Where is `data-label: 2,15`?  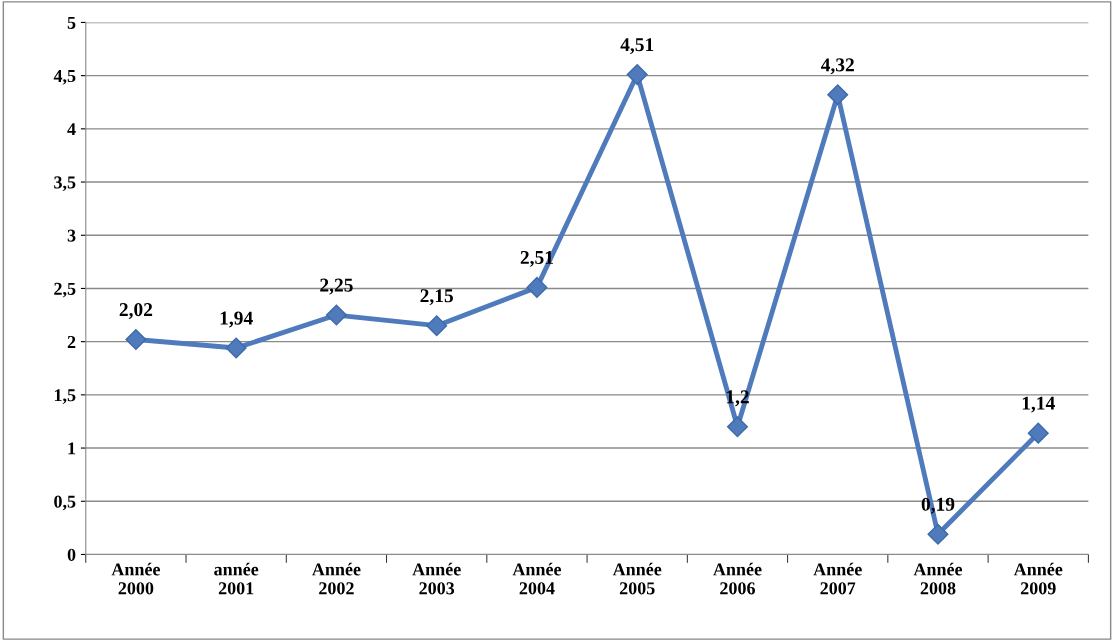
data-label: 2,15 is located at coordinates (436, 297).